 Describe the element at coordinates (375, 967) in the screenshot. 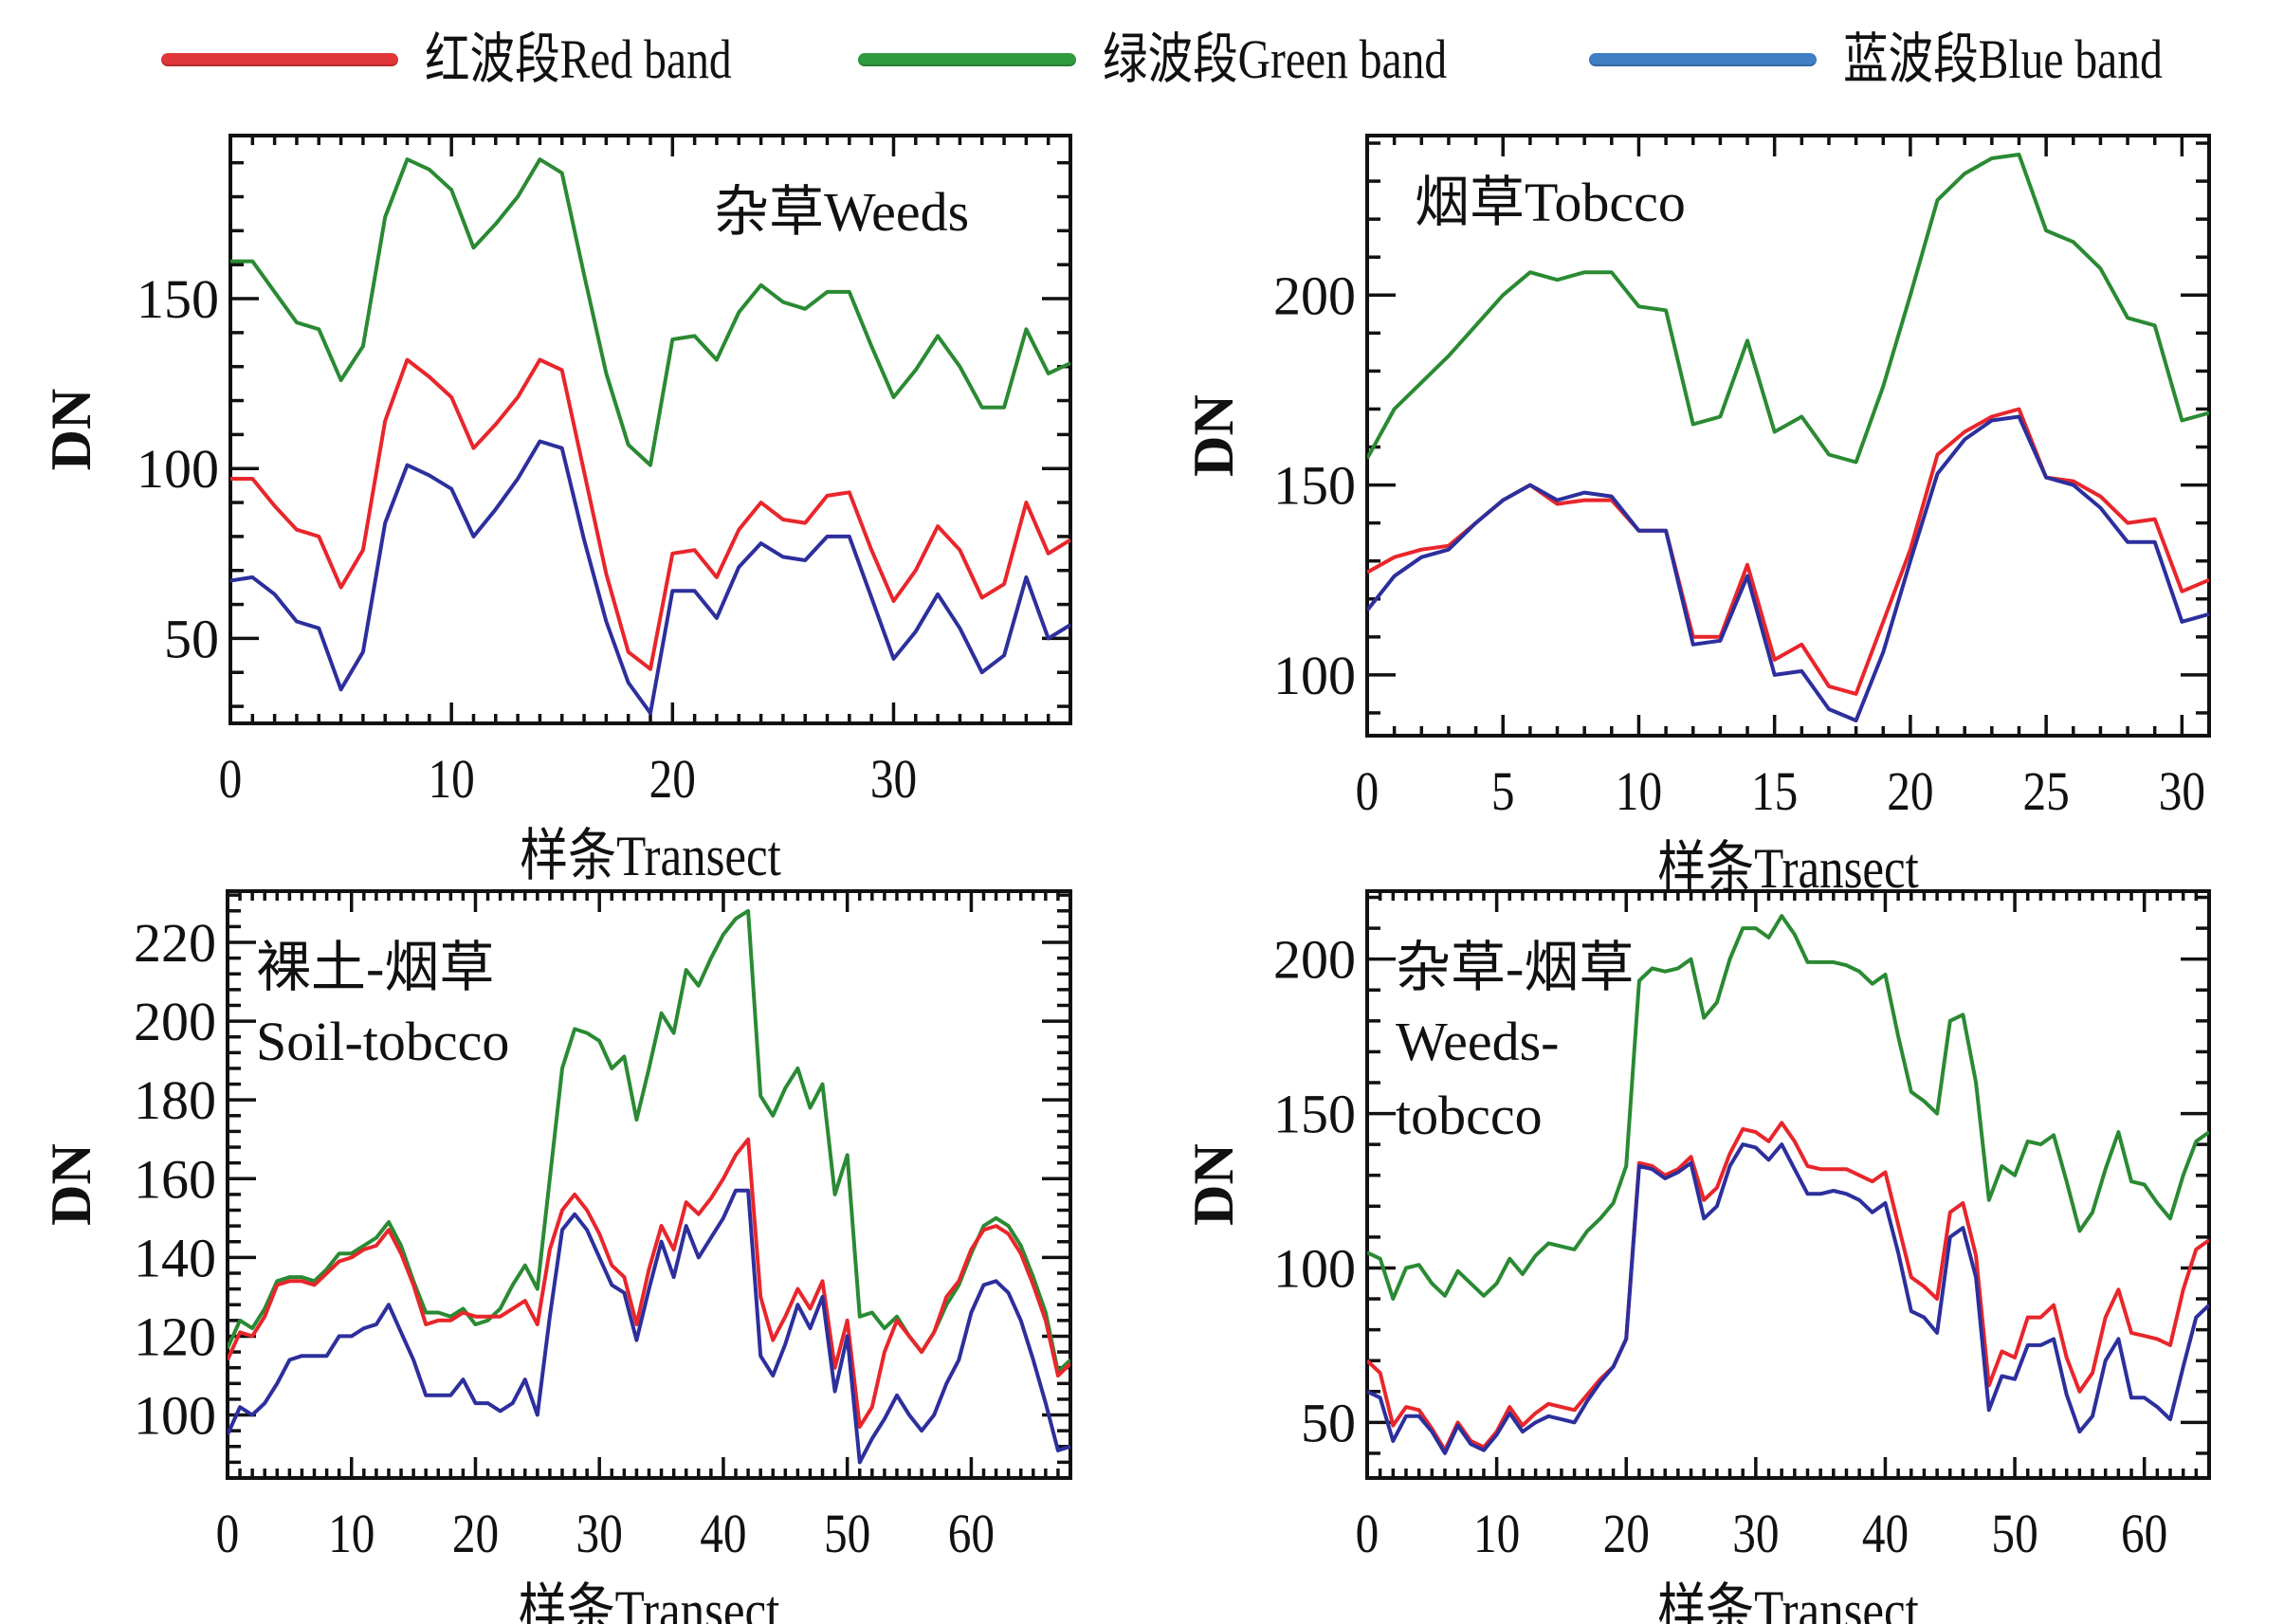

I see `panel-title: 裸土-烟草` at that location.